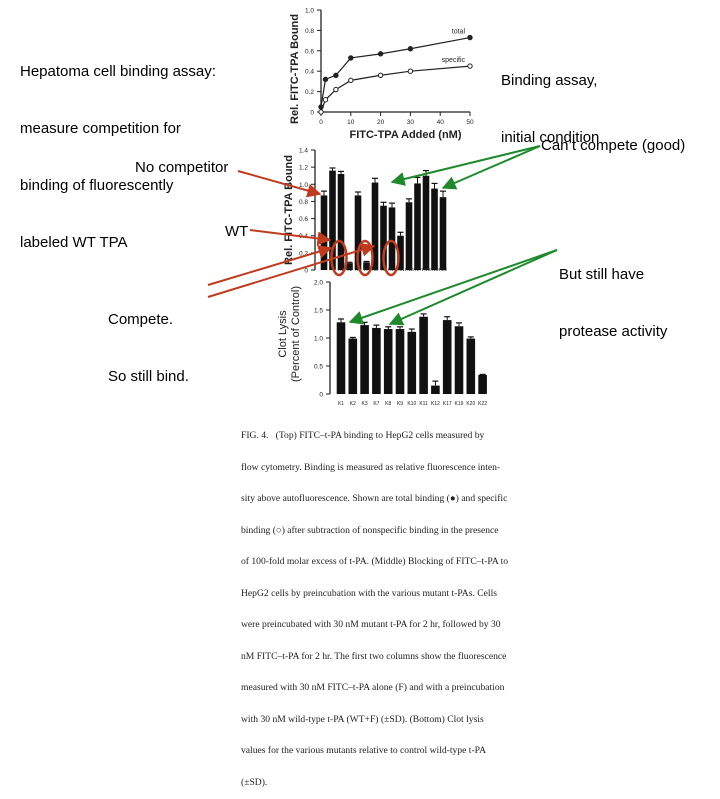 Image resolution: width=720 pixels, height=799 pixels. I want to click on wt-arrow, so click(290, 237).